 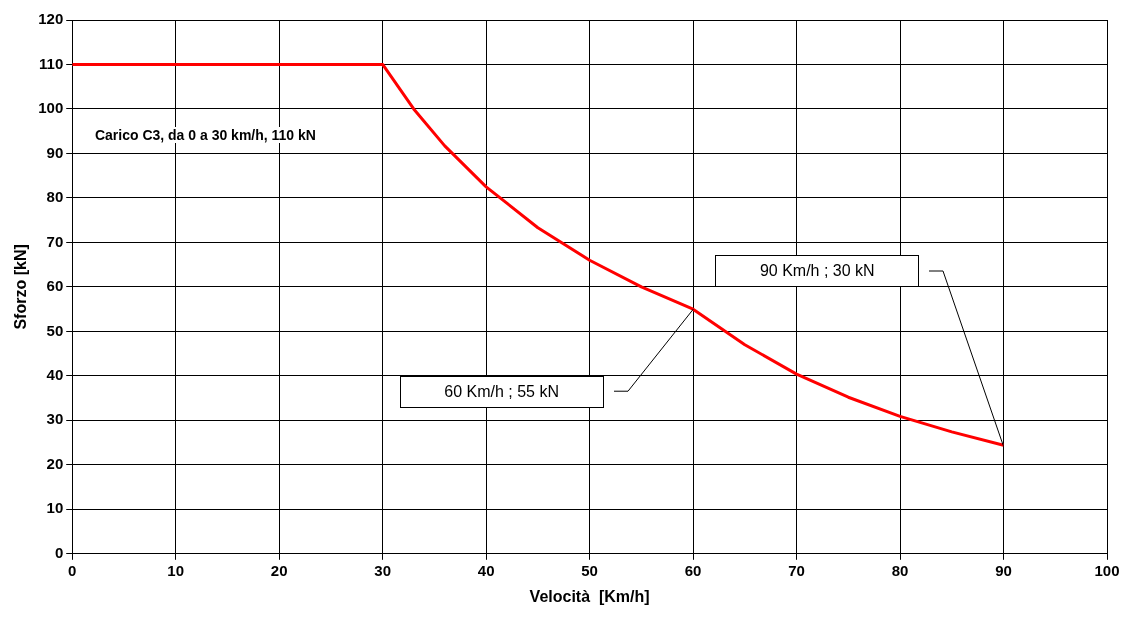 I want to click on y-tick-label: 80, so click(x=55, y=197).